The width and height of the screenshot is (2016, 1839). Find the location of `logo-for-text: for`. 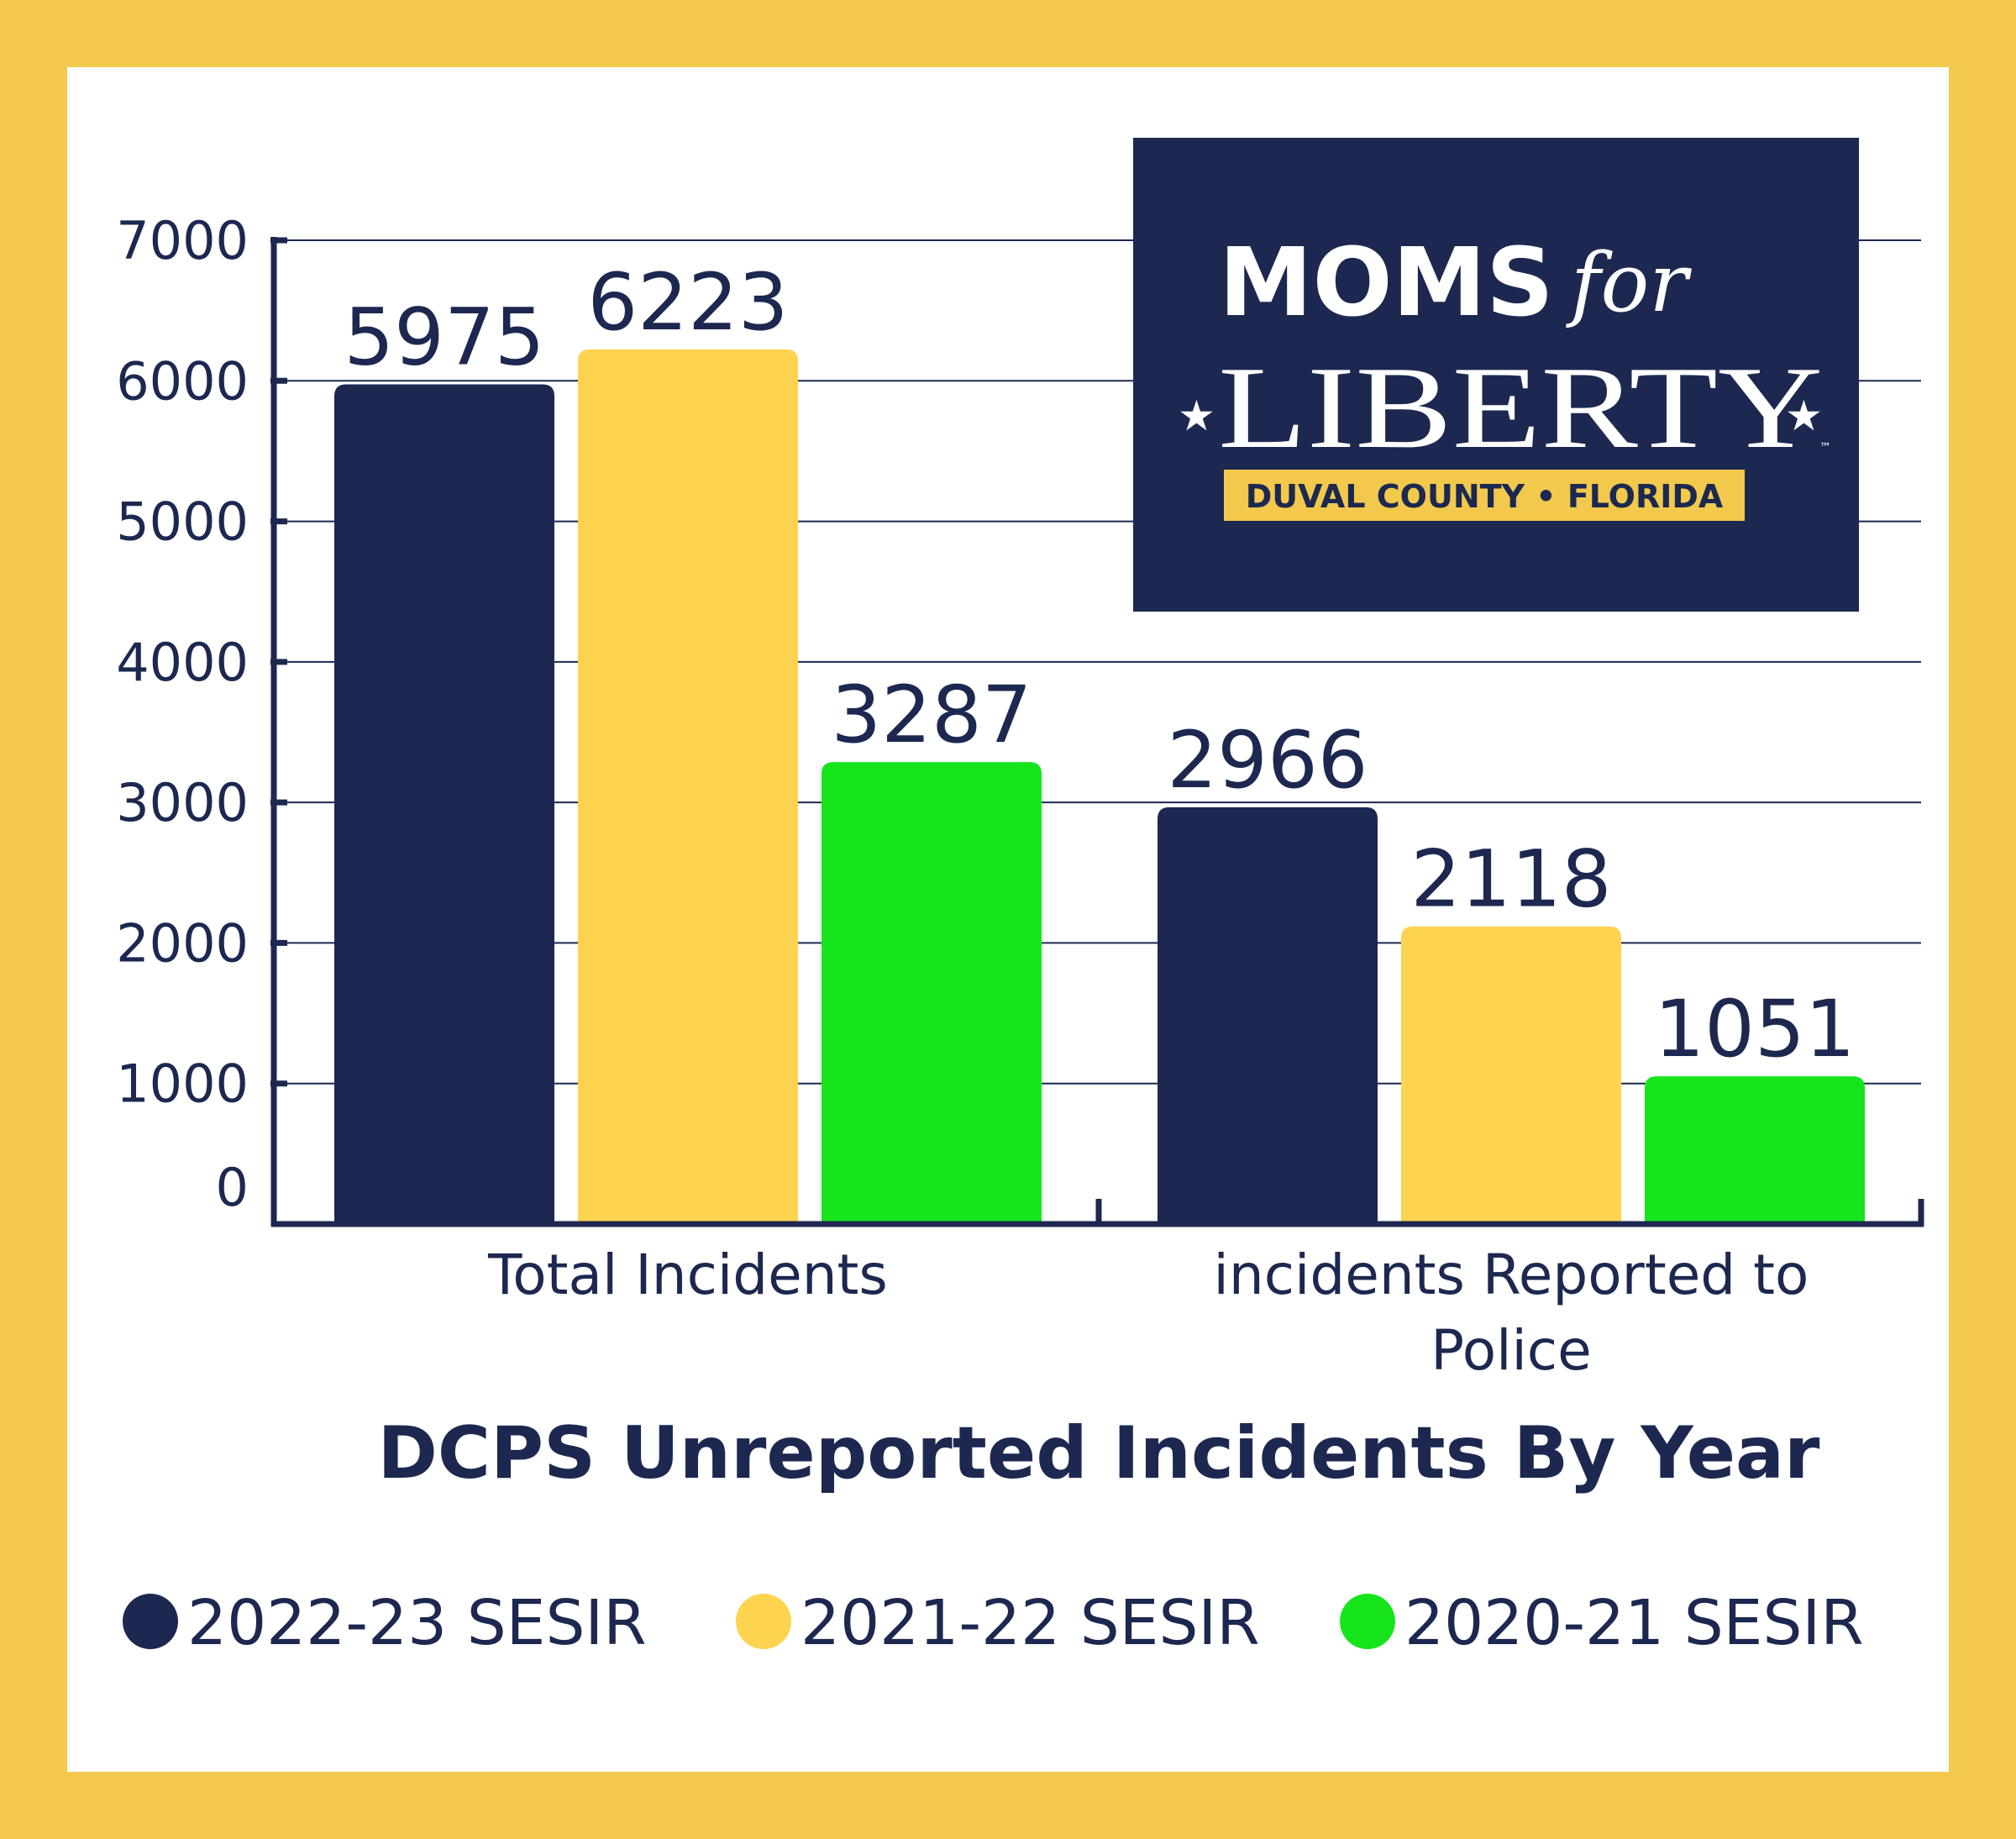

logo-for-text: for is located at coordinates (1629, 283).